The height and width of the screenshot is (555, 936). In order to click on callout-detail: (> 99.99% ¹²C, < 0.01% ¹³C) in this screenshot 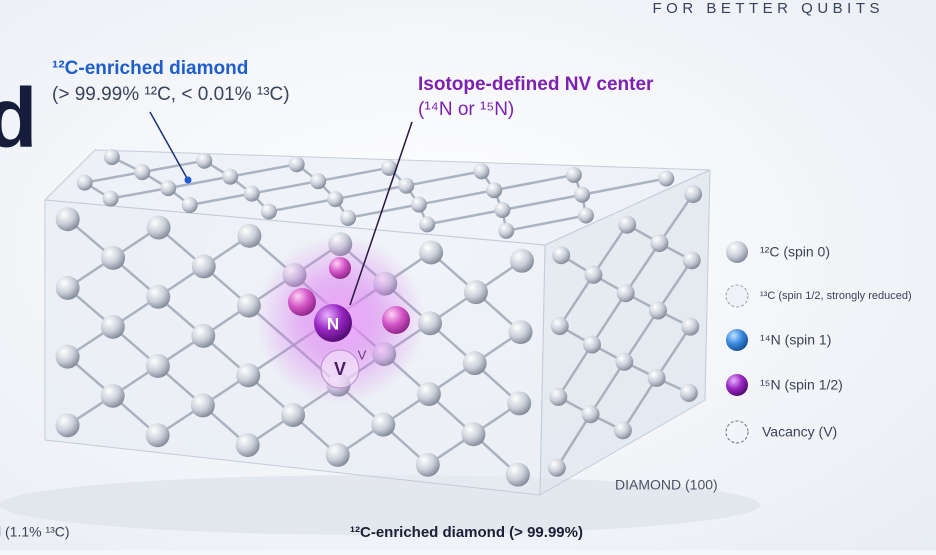, I will do `click(171, 94)`.